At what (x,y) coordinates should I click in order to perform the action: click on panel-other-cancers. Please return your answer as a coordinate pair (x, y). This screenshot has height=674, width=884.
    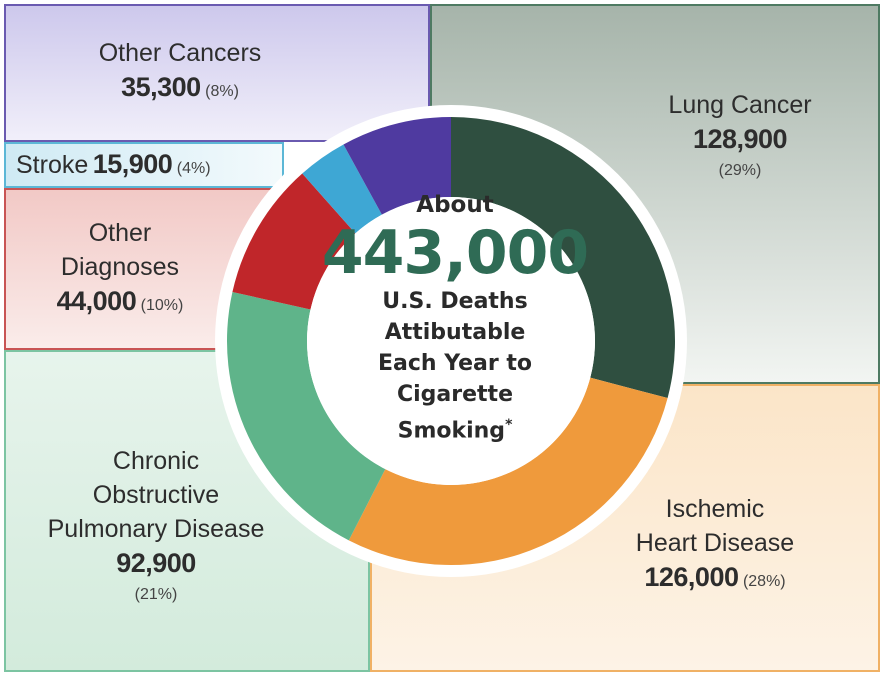
    Looking at the image, I should click on (217, 73).